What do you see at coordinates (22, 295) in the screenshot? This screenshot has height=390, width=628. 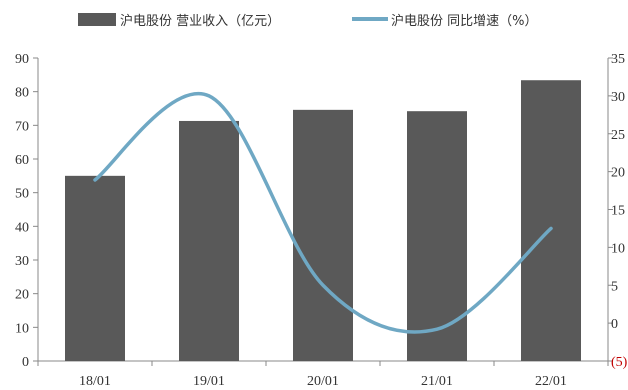 I see `y-left-tick-label: 20` at bounding box center [22, 295].